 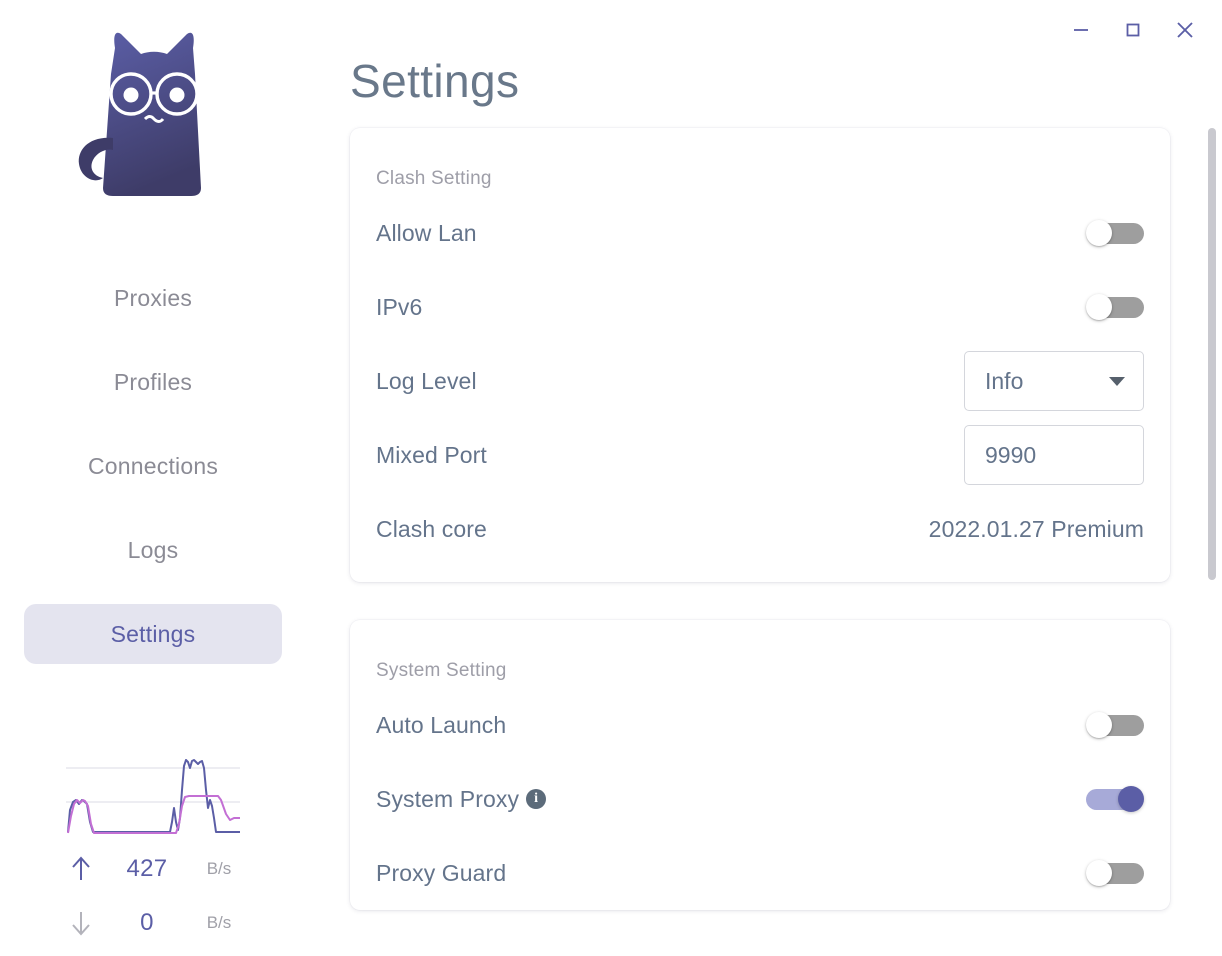 What do you see at coordinates (760, 307) in the screenshot?
I see `setting-row-ipv6: IPv6` at bounding box center [760, 307].